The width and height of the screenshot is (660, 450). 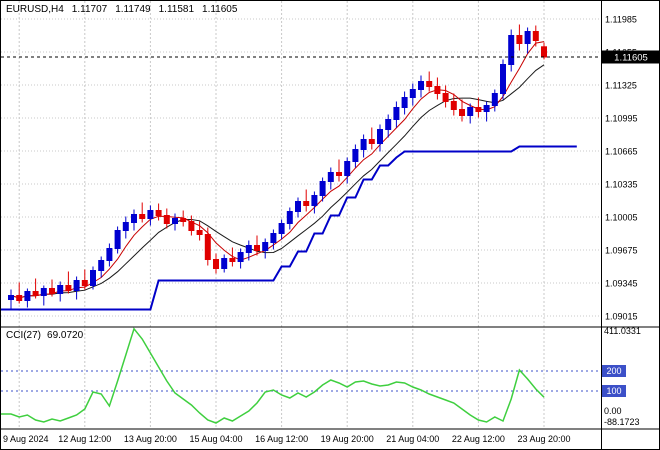 What do you see at coordinates (621, 251) in the screenshot?
I see `price-tick-label: 1.09675` at bounding box center [621, 251].